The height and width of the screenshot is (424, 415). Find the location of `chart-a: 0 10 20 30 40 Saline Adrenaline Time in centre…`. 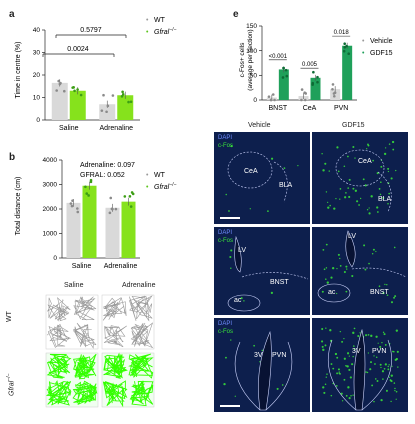

chart-a: 0 10 20 30 40 Saline Adrenaline Time in centre… is located at coordinates (95, 74).